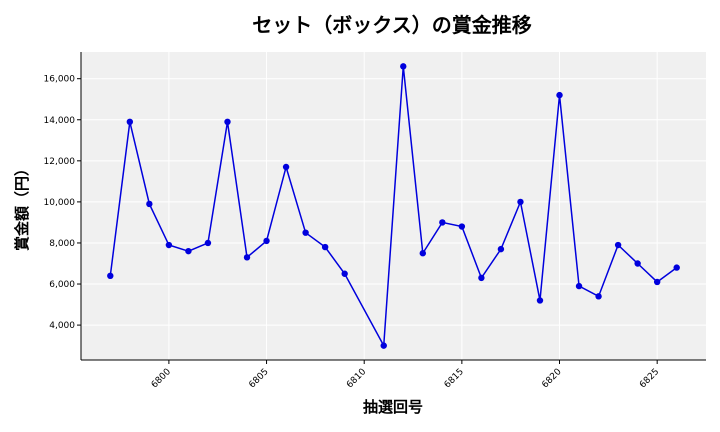  I want to click on x-tick-label: 6815, so click(454, 378).